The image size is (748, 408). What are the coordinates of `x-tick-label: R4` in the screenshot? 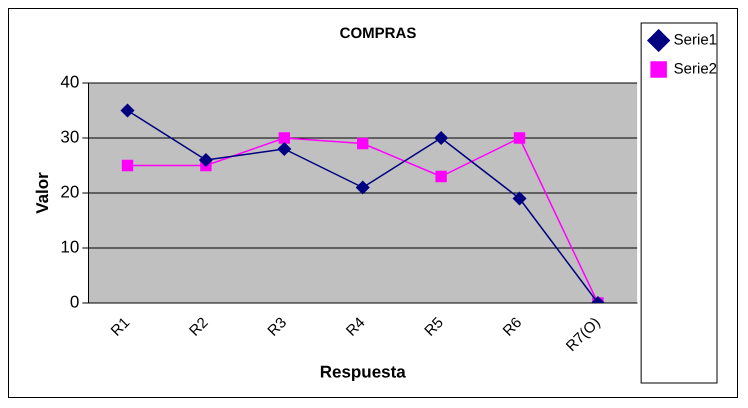 It's located at (355, 327).